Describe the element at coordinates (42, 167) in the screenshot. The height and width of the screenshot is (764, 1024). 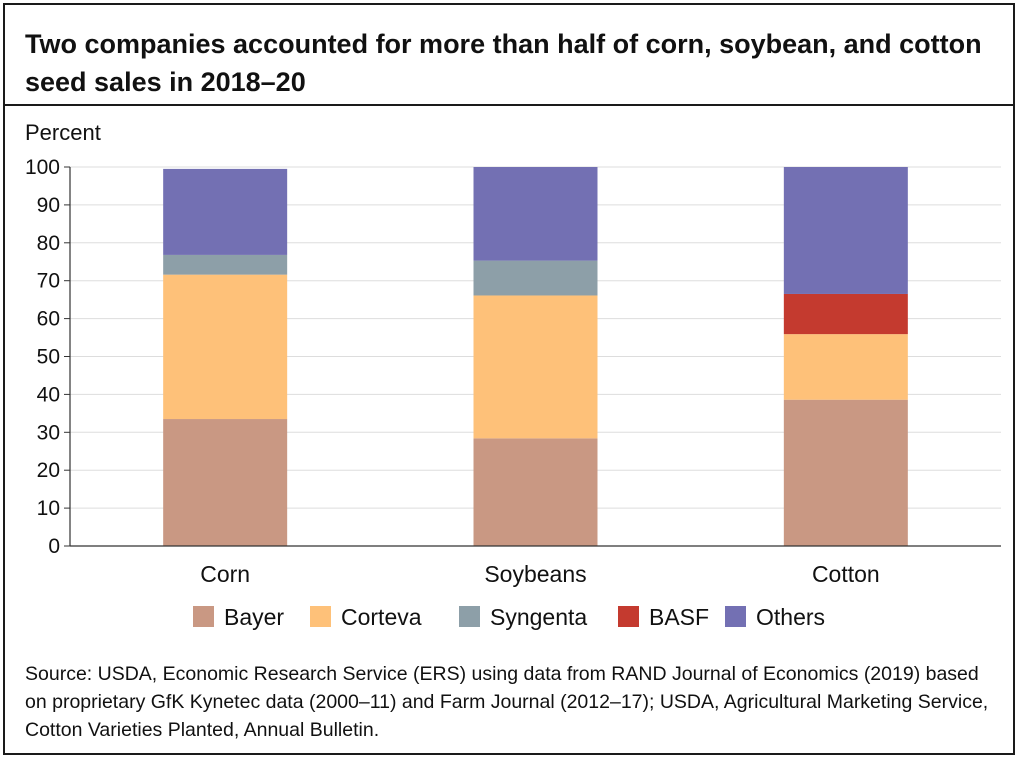
I see `y-tick-label: 100` at that location.